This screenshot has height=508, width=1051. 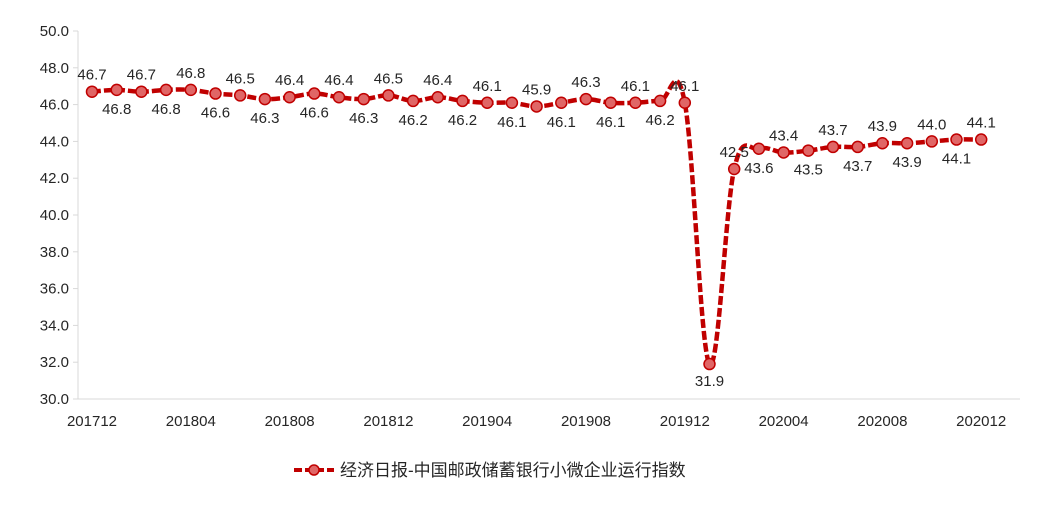 What do you see at coordinates (54, 362) in the screenshot?
I see `y-tick-label: 32.0` at bounding box center [54, 362].